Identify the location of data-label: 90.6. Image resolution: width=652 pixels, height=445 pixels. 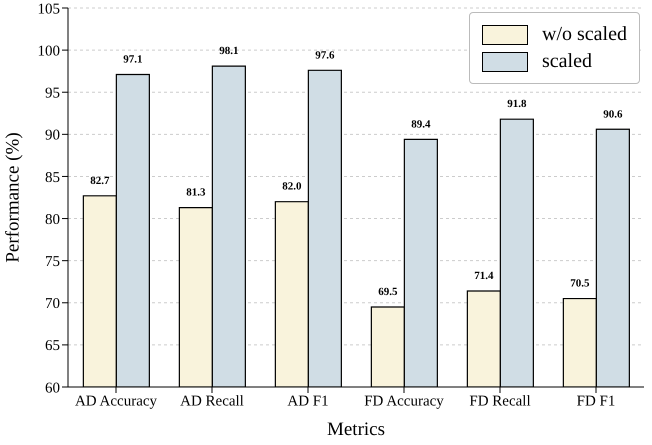
(613, 114).